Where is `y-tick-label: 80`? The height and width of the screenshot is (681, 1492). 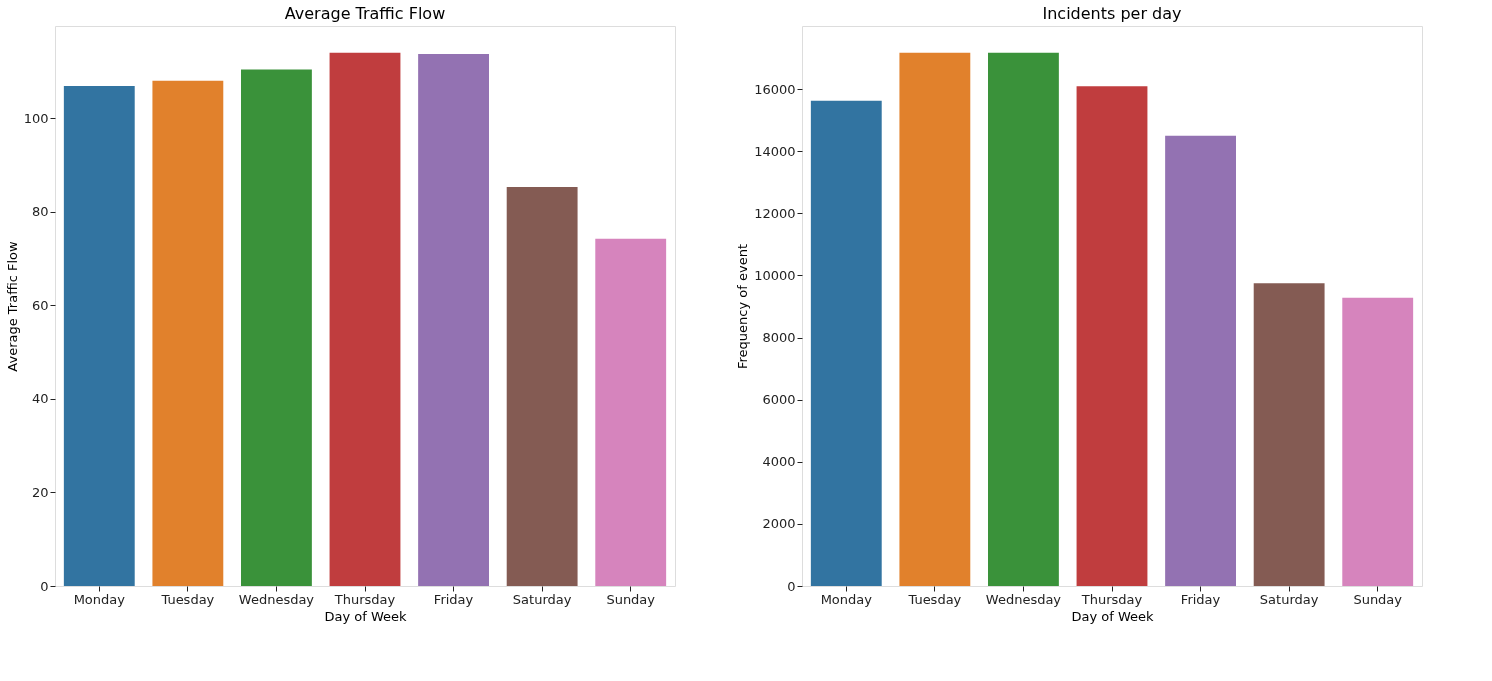 y-tick-label: 80 is located at coordinates (40, 212).